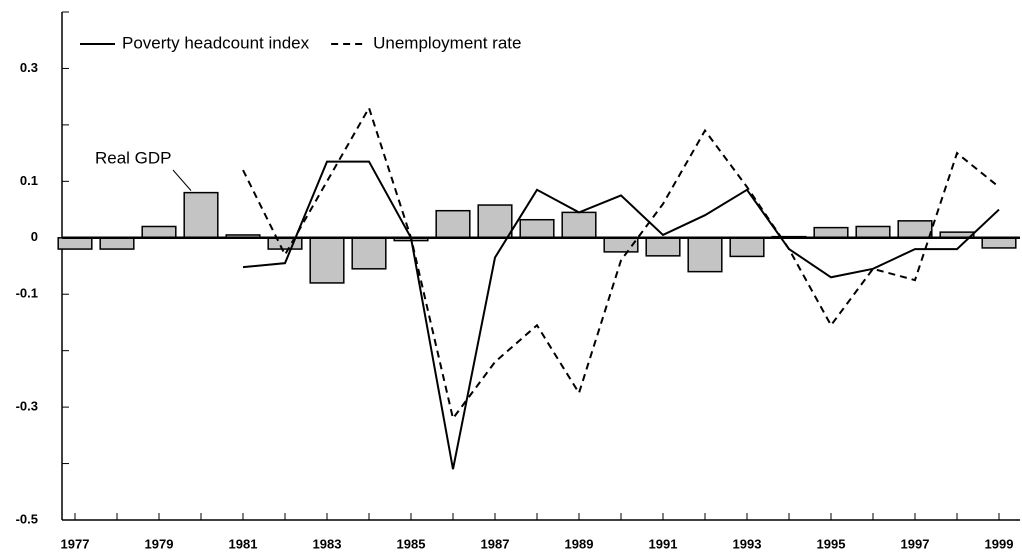 This screenshot has width=1022, height=554. Describe the element at coordinates (327, 543) in the screenshot. I see `x-tick-label: 1983` at that location.